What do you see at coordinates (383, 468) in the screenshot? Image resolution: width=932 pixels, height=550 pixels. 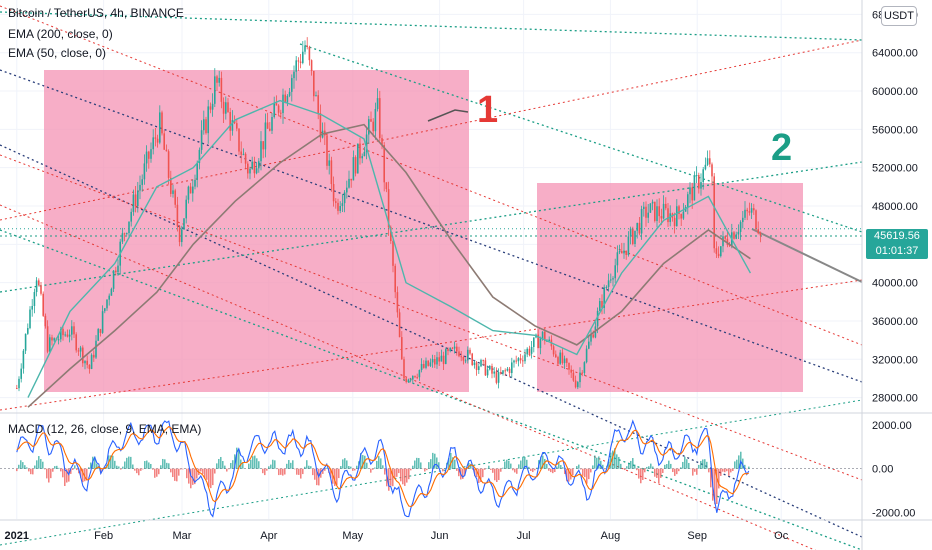 I see `macd-line` at bounding box center [383, 468].